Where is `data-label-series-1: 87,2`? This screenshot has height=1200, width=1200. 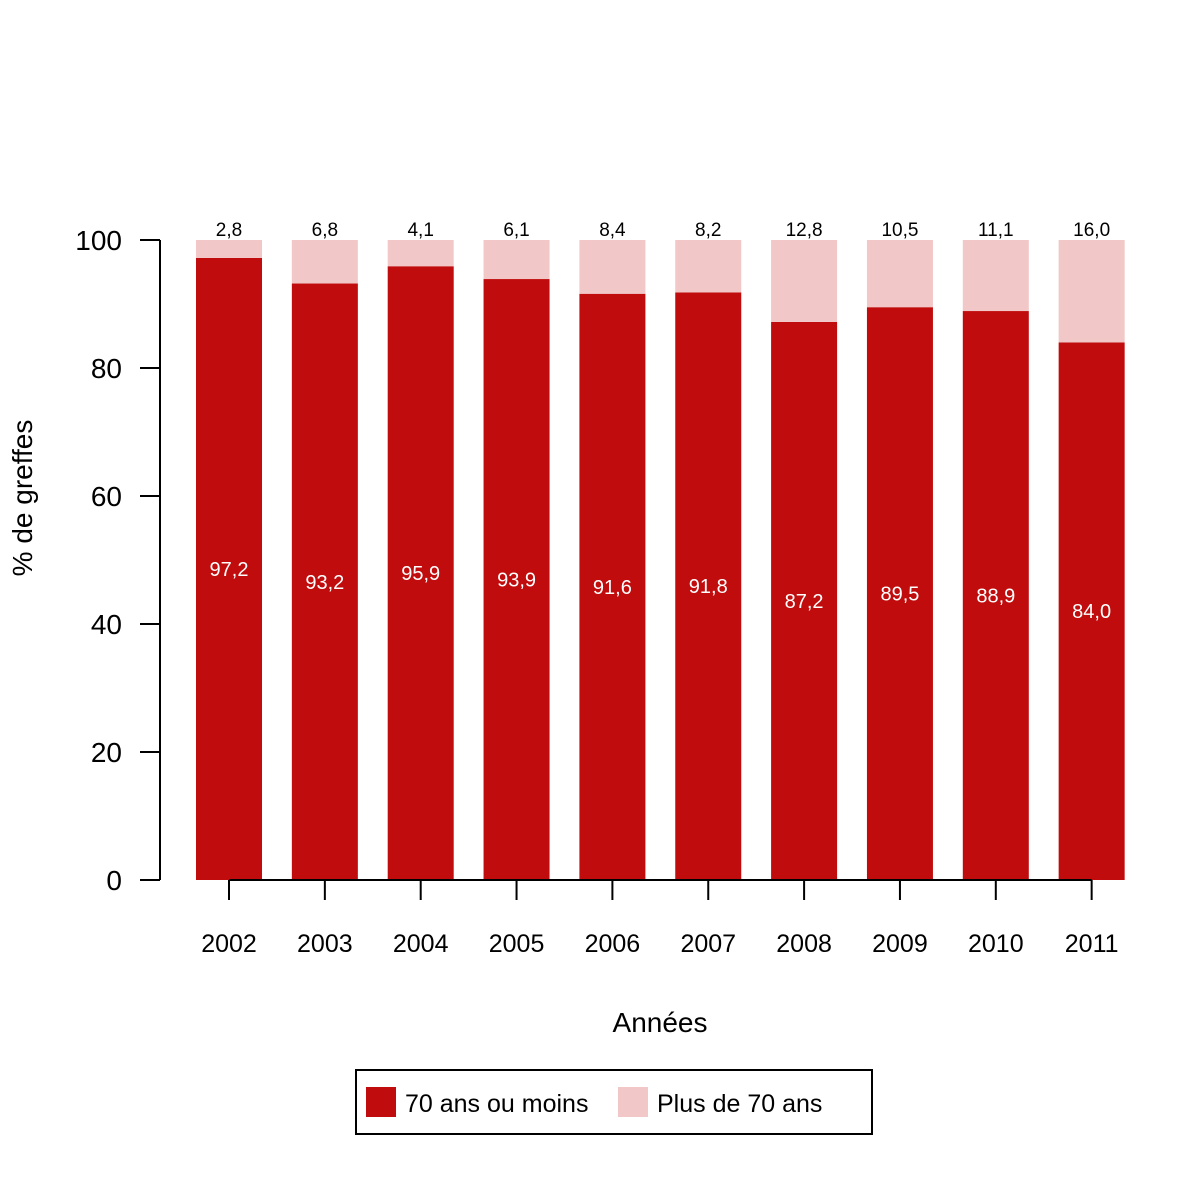
data-label-series-1: 87,2 is located at coordinates (804, 602).